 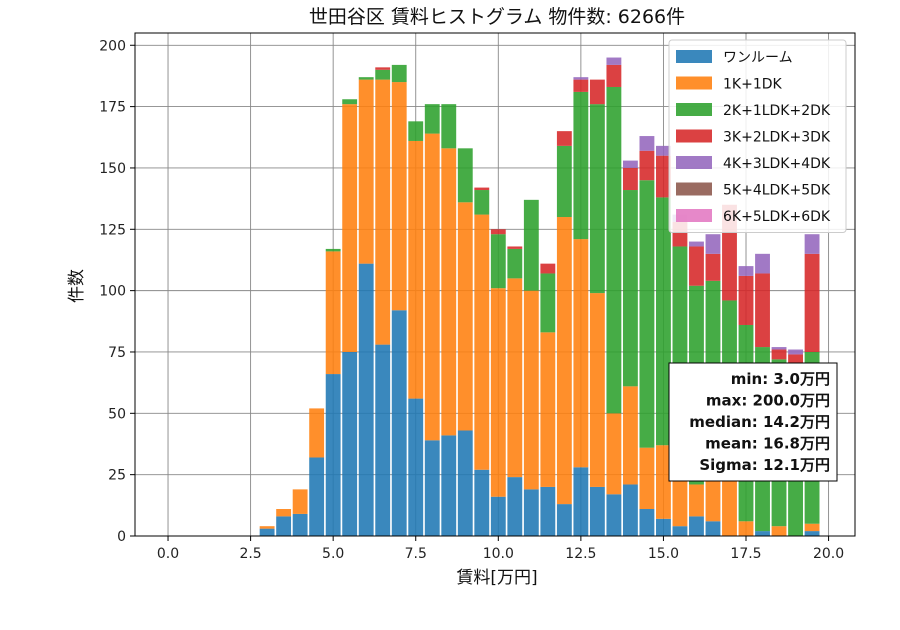 I want to click on legend-label: 1K+1DK, so click(x=753, y=85).